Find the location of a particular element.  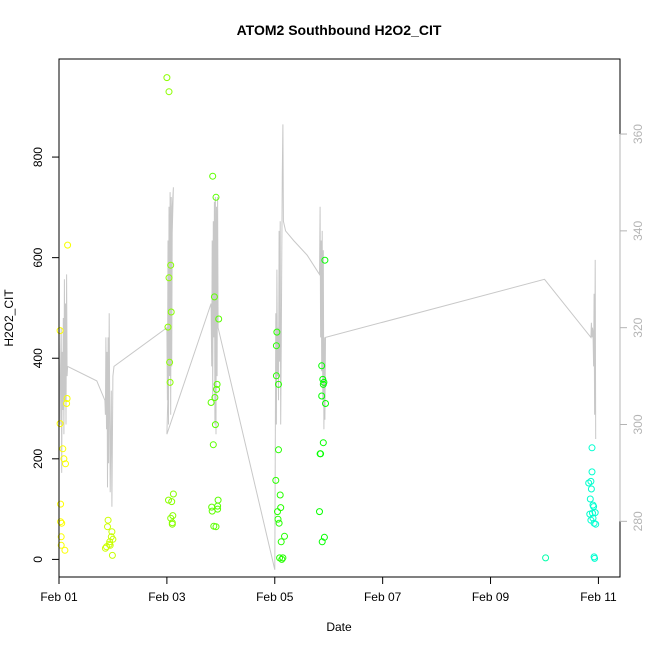

y2-tick-label: 340 is located at coordinates (638, 231).